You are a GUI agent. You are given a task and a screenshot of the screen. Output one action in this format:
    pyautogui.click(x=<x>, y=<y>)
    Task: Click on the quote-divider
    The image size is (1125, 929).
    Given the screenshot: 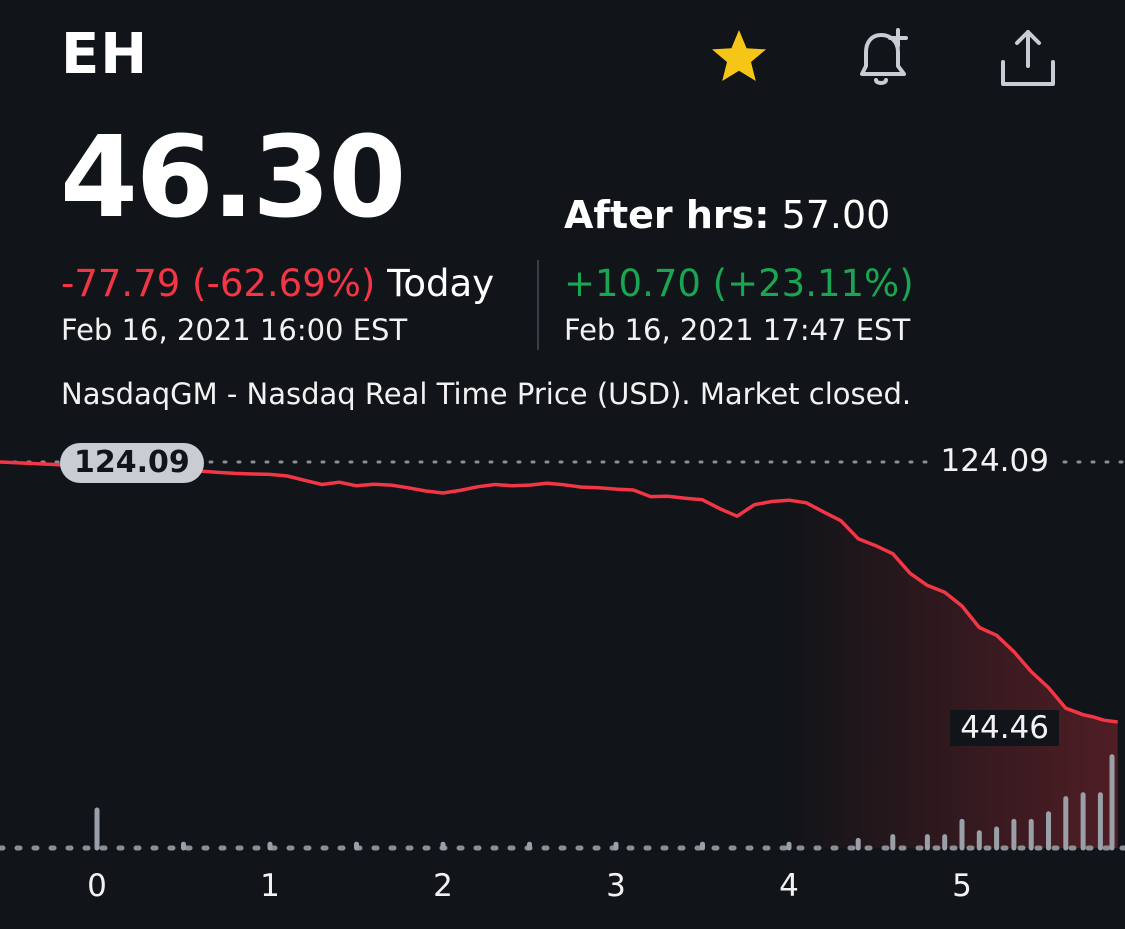 What is the action you would take?
    pyautogui.click(x=538, y=305)
    